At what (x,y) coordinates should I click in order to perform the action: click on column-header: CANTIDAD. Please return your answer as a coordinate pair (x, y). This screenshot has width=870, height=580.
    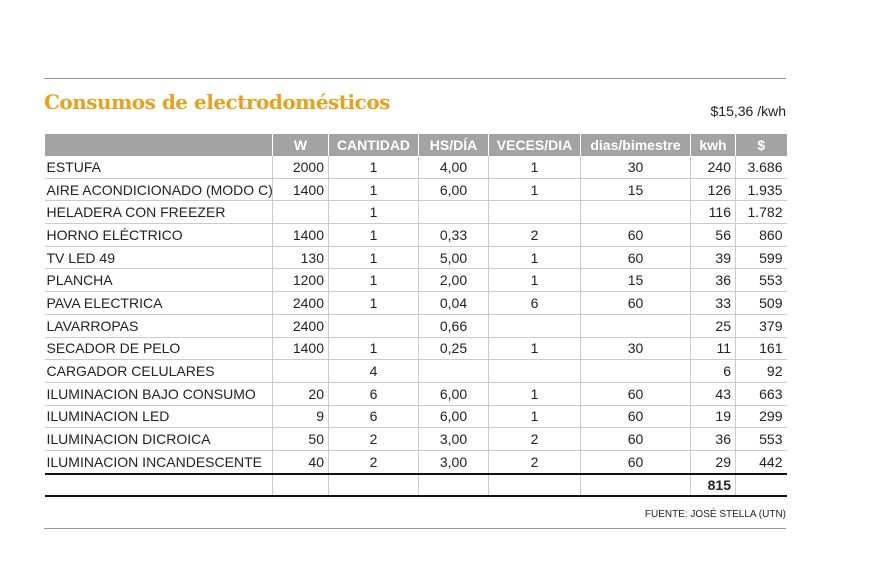
    Looking at the image, I should click on (373, 145).